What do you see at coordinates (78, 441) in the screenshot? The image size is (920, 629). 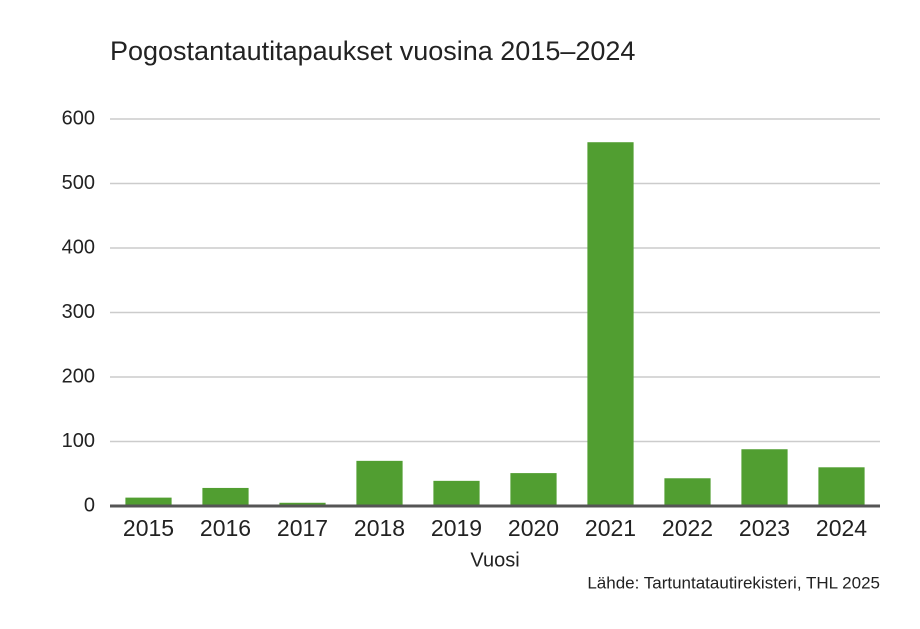 I see `y-tick-label: 100` at bounding box center [78, 441].